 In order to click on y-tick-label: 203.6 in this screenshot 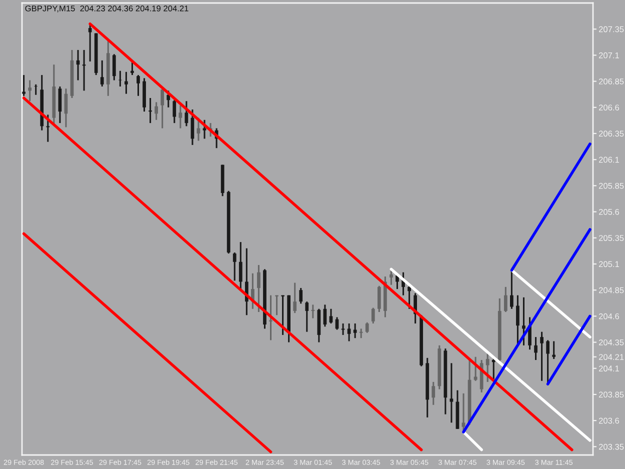, I will do `click(609, 421)`.